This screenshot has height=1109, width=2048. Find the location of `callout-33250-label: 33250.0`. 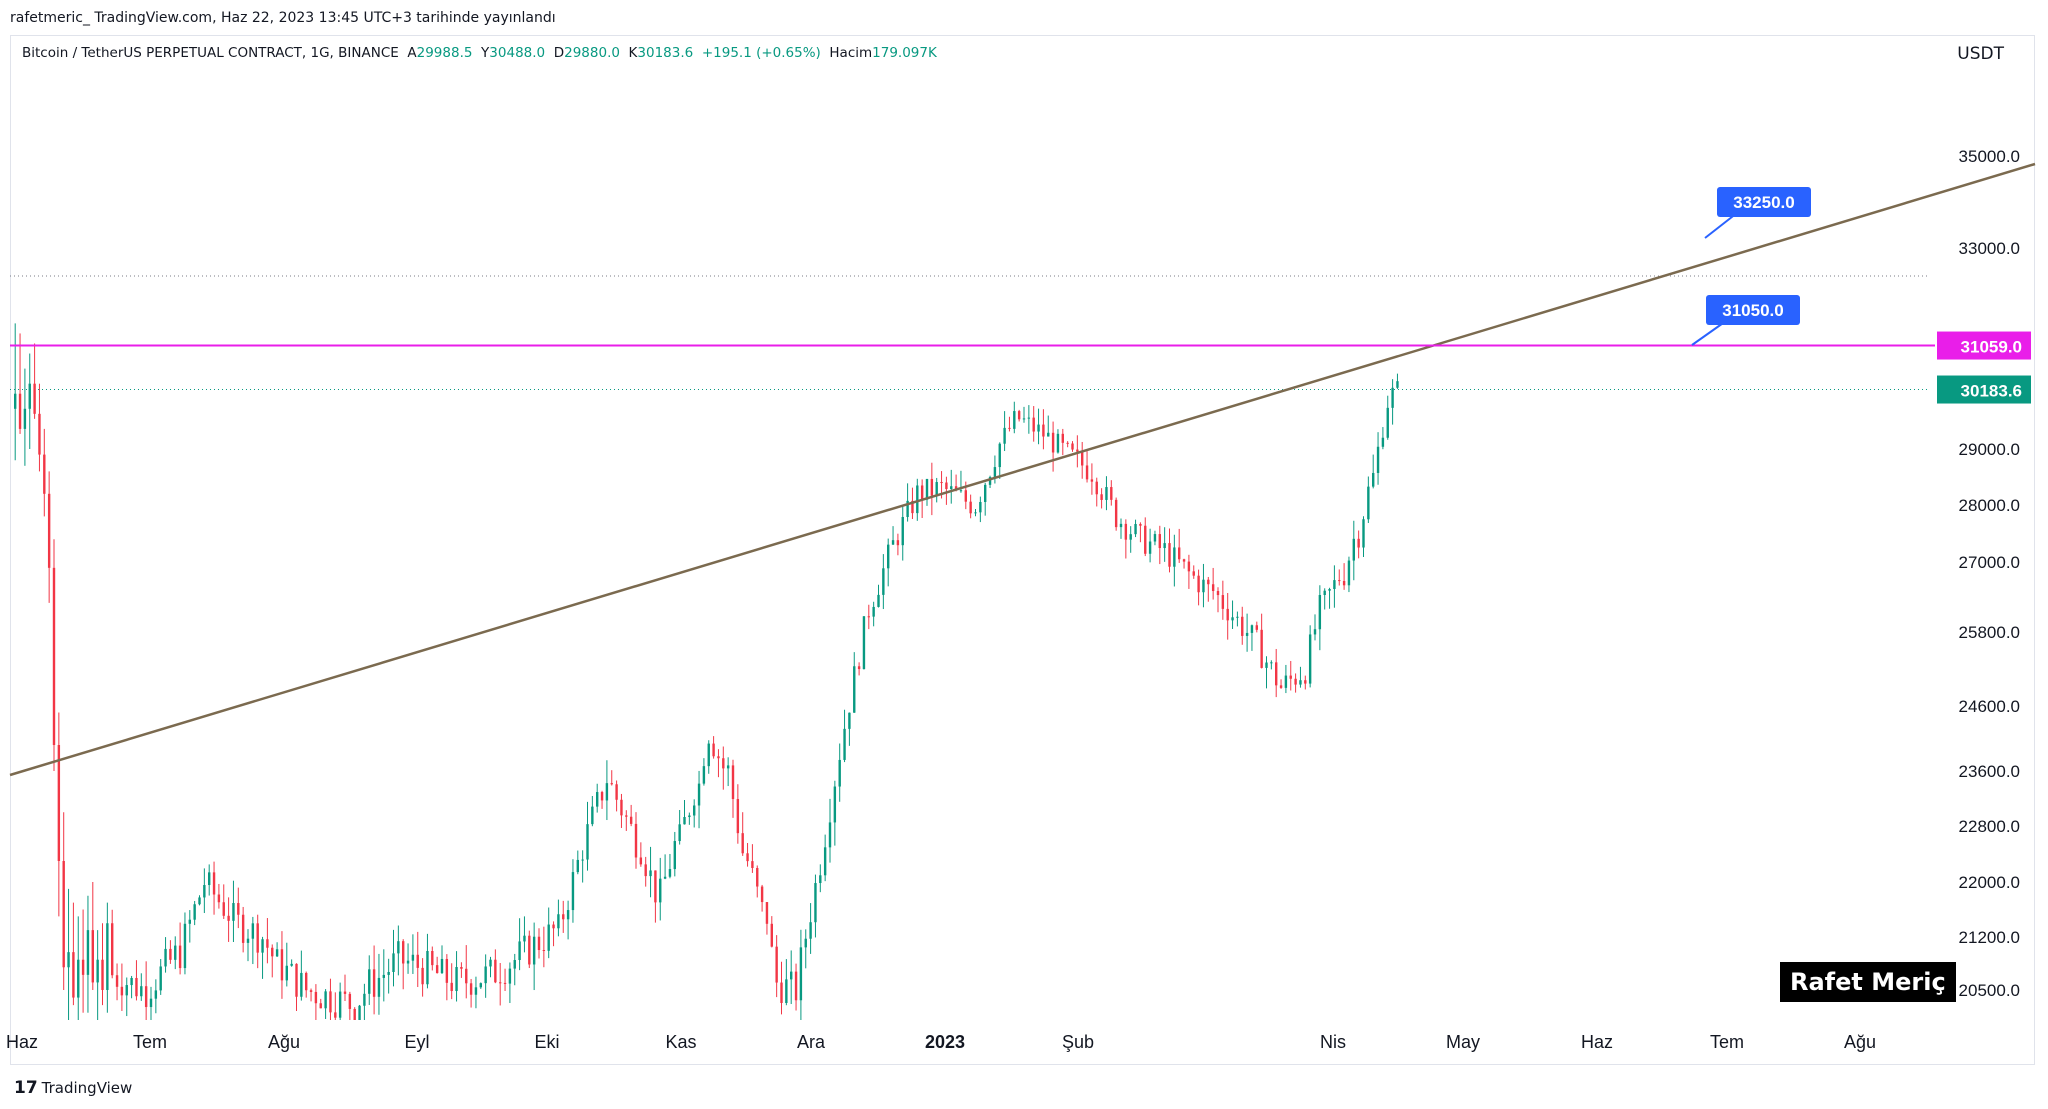

callout-33250-label: 33250.0 is located at coordinates (1763, 202).